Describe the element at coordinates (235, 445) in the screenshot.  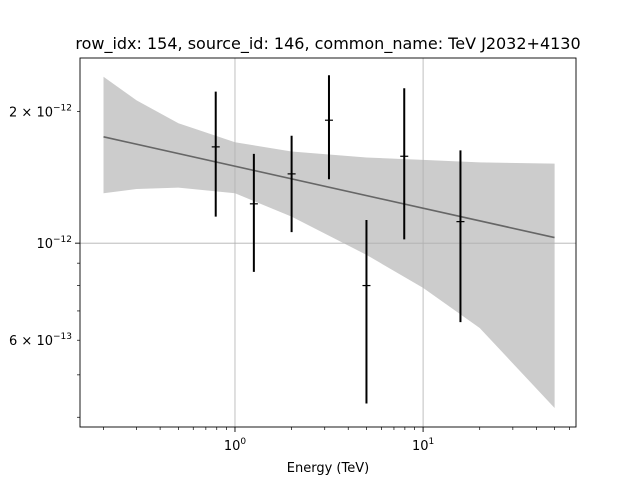
I see `x-tick-label-0: 100` at that location.